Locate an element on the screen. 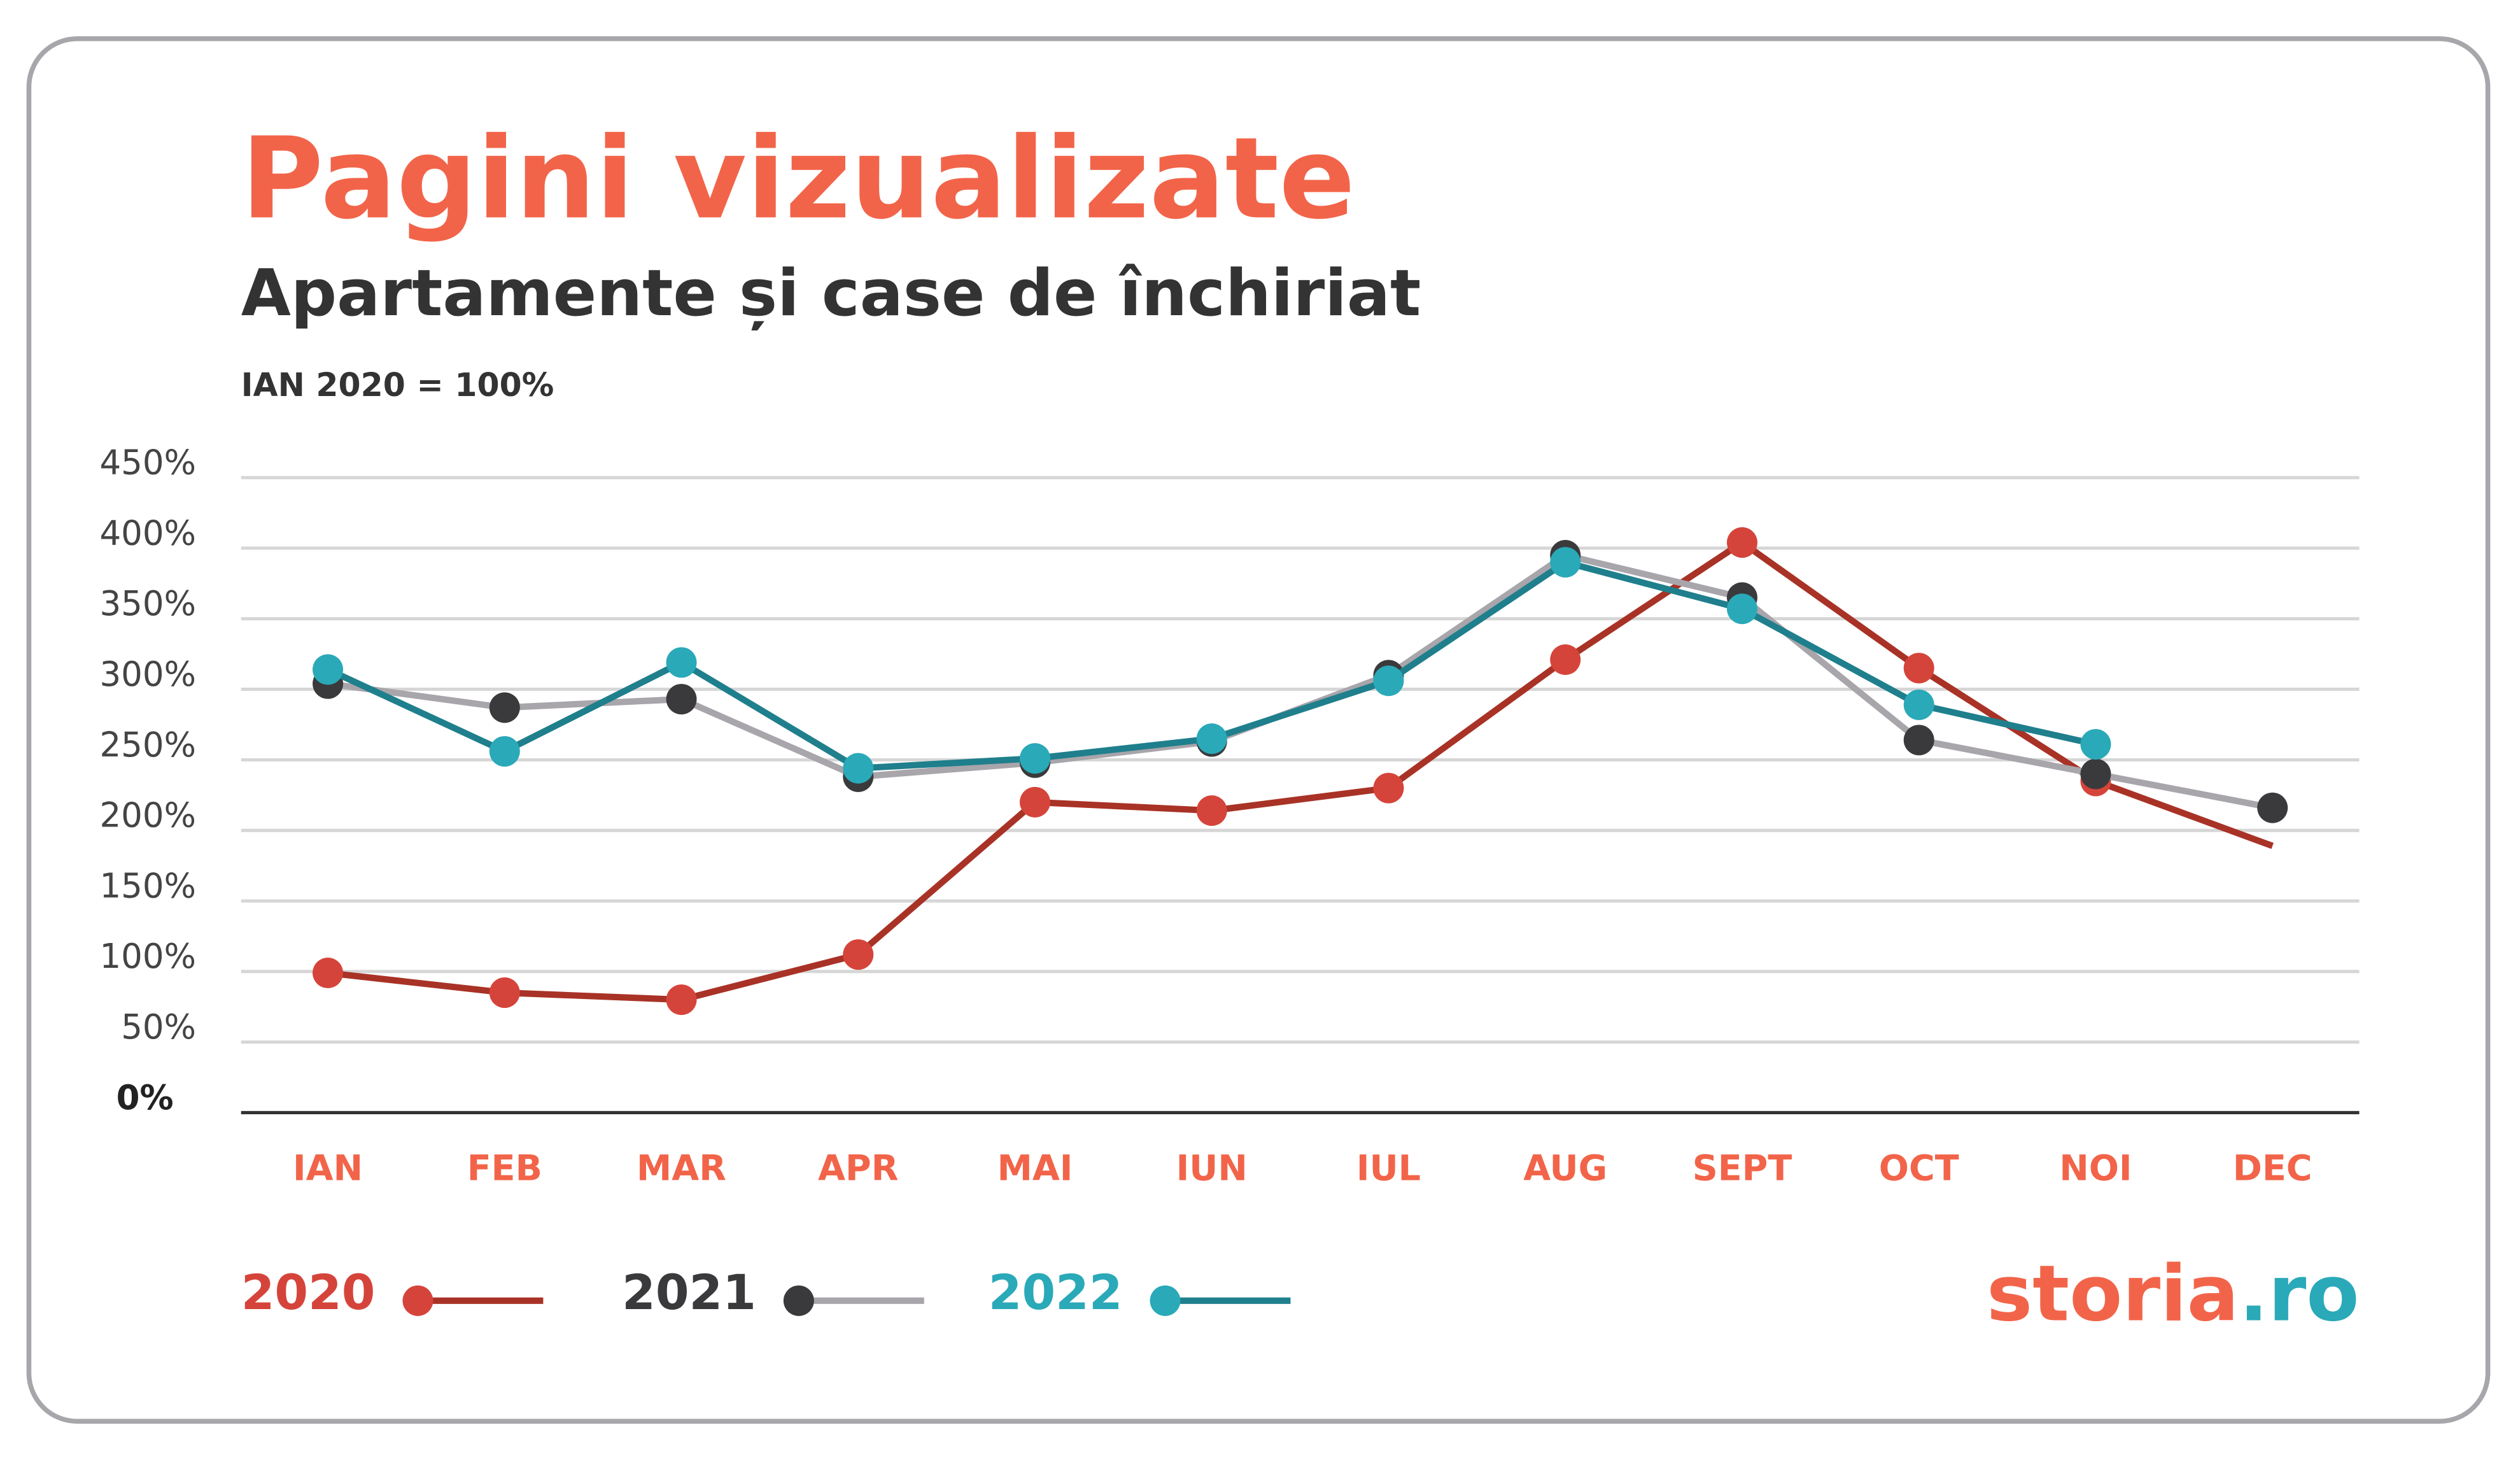  y-tick-label: 300% is located at coordinates (147, 674).